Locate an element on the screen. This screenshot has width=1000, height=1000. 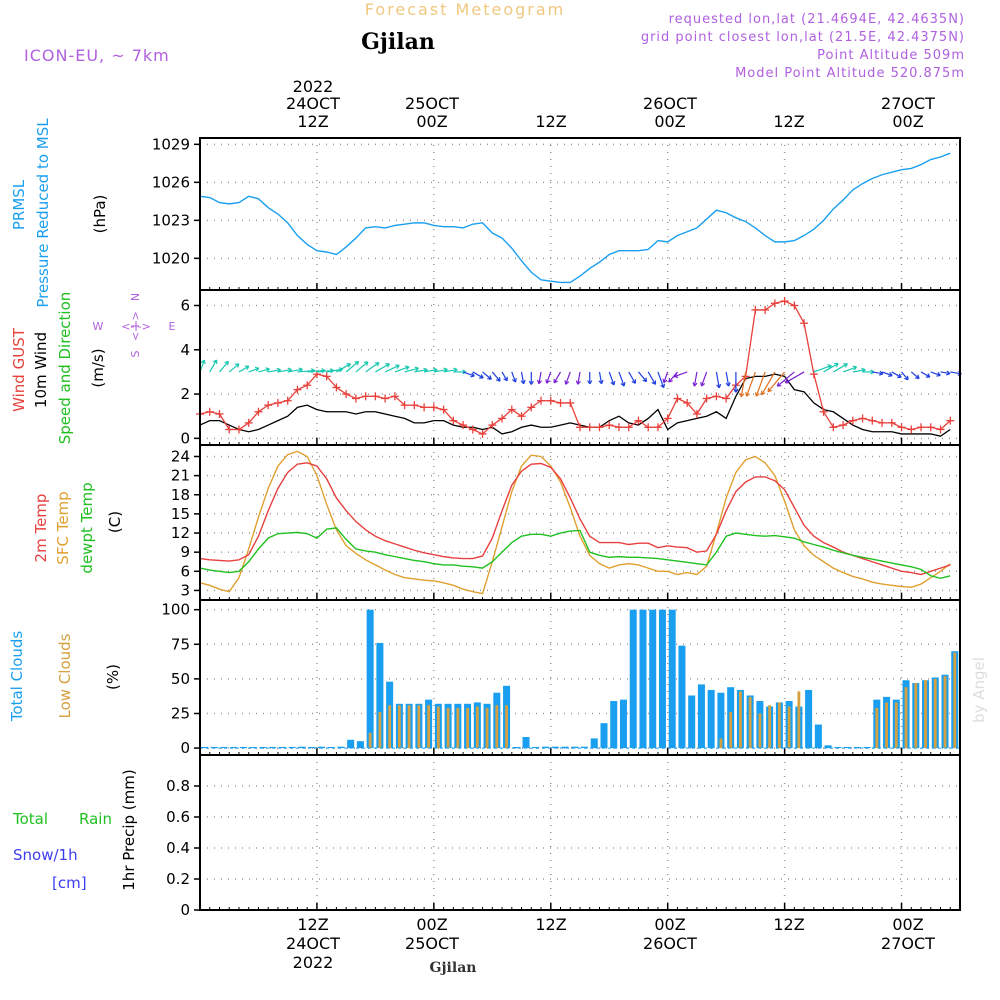
total-clouds-label: Total Clouds is located at coordinates (17, 677).